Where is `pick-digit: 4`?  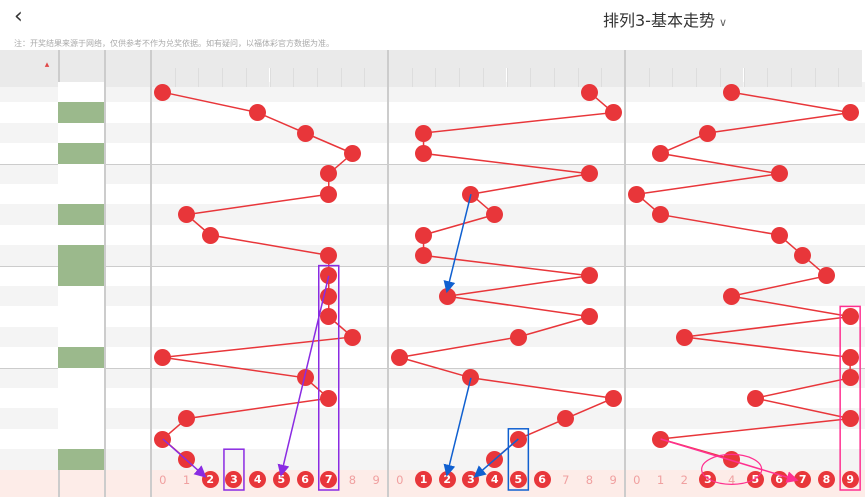 pick-digit: 4 is located at coordinates (731, 479).